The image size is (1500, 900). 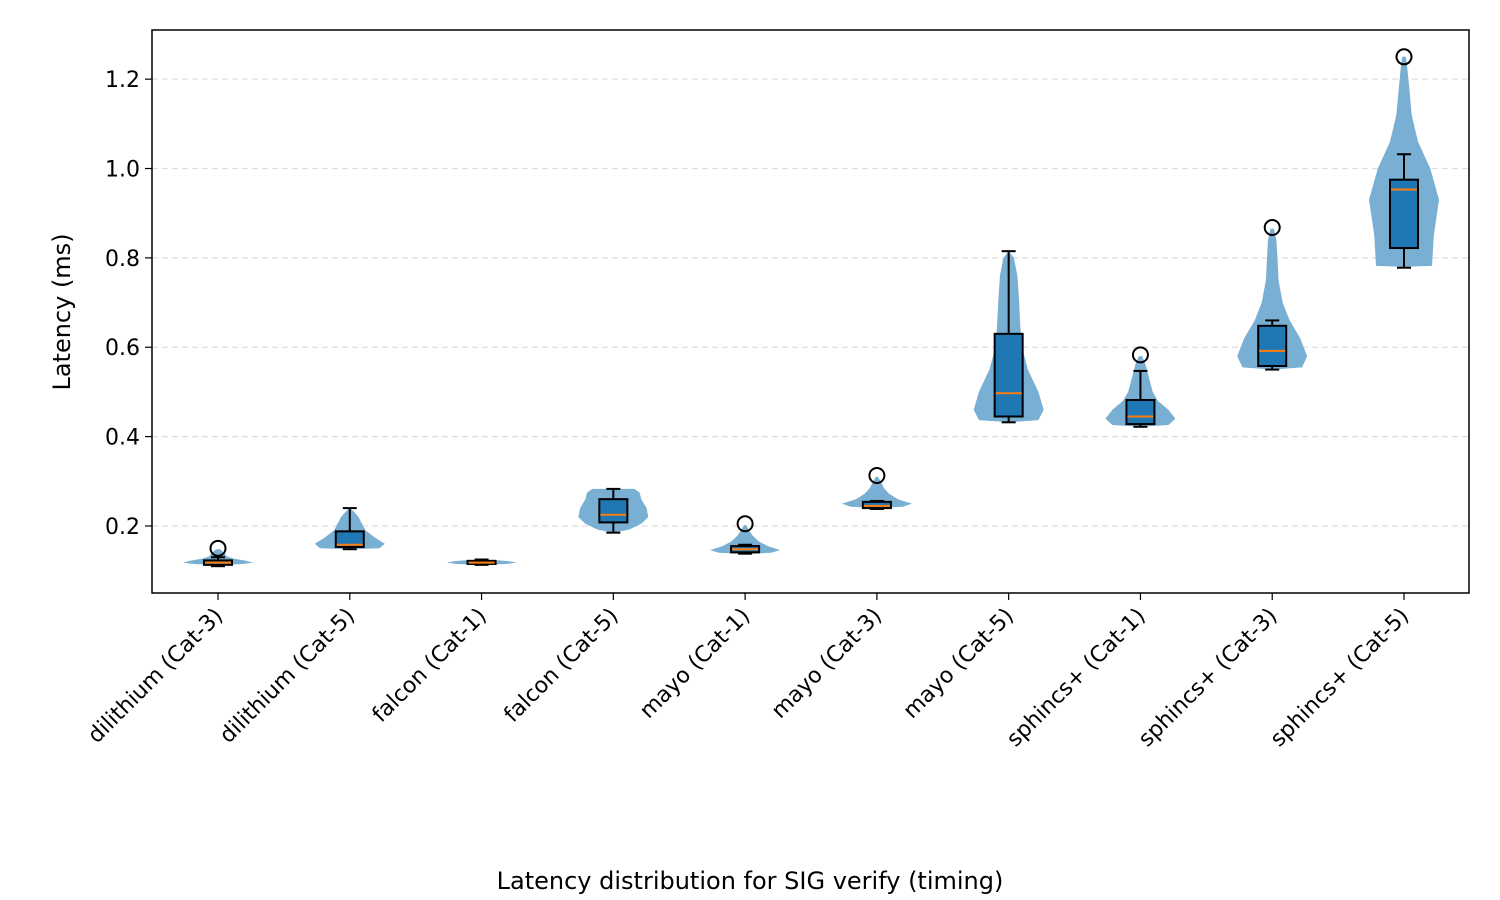 What do you see at coordinates (122, 527) in the screenshot?
I see `y-tick-label: 0.2` at bounding box center [122, 527].